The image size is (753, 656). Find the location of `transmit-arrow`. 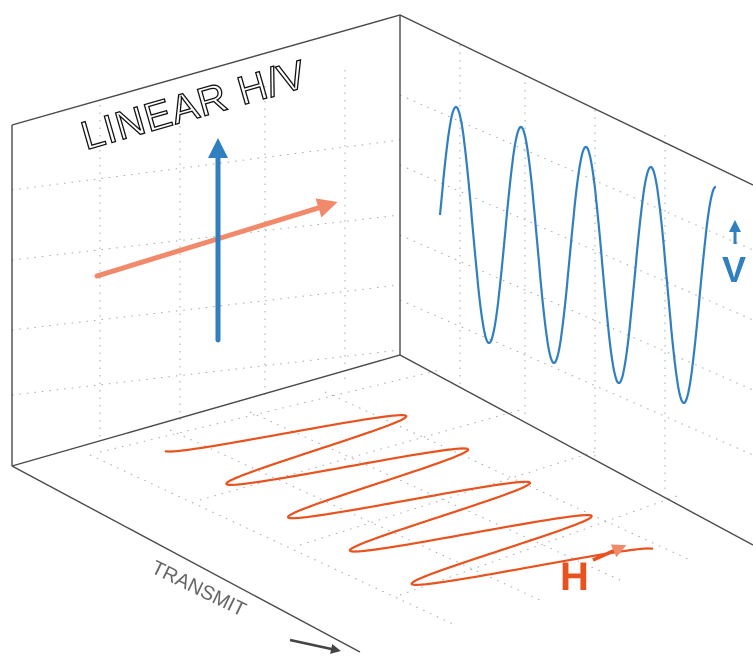

transmit-arrow is located at coordinates (315, 646).